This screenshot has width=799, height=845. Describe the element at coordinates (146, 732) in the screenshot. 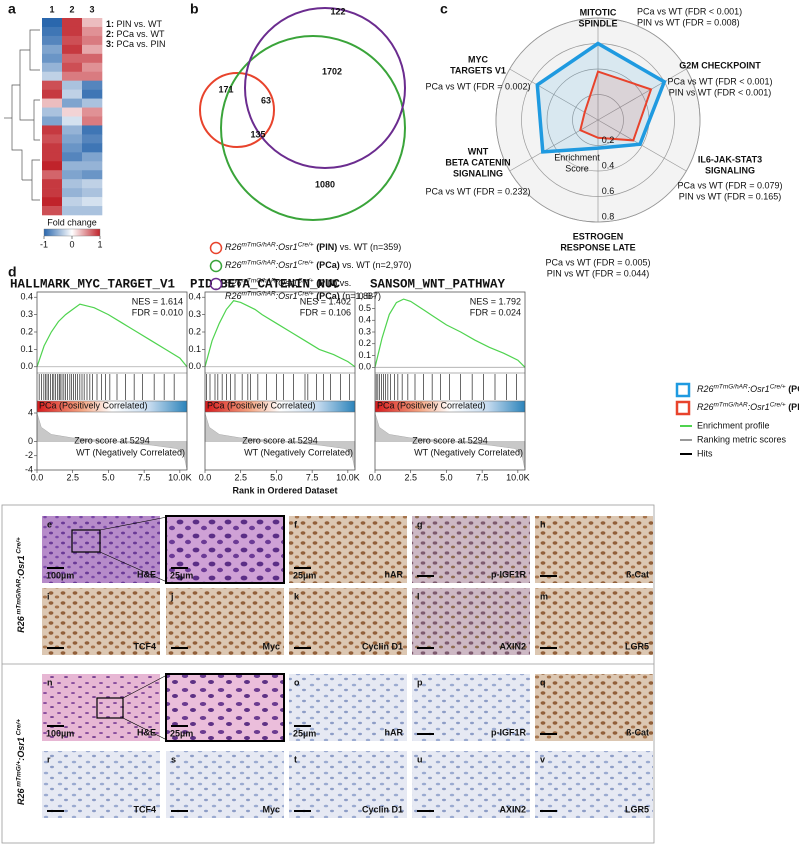

I see `stain-label: H&E` at that location.